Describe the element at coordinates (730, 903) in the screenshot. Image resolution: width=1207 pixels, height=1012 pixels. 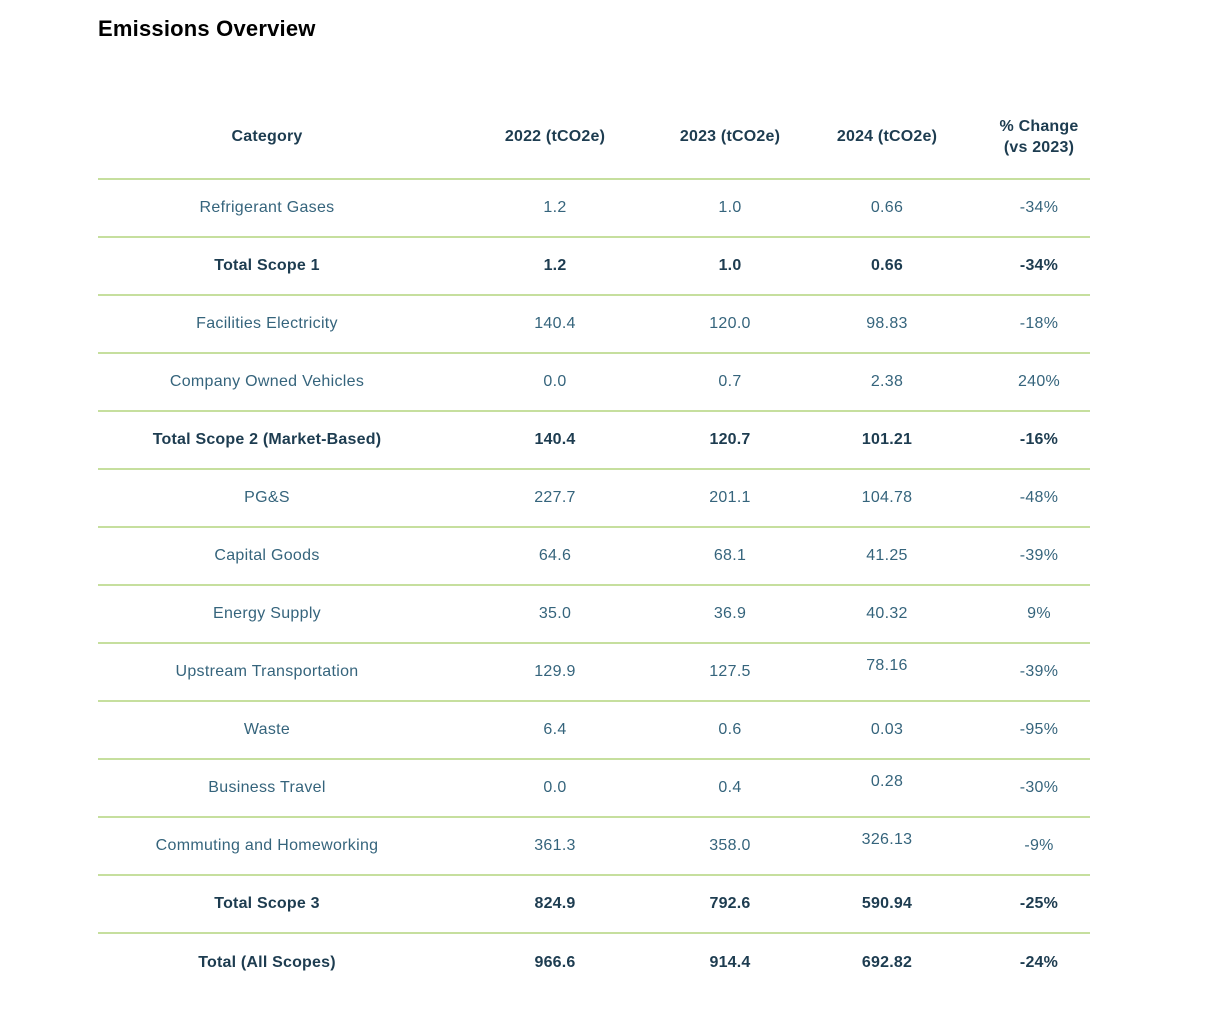
I see `cell-2023: 792.6` at that location.